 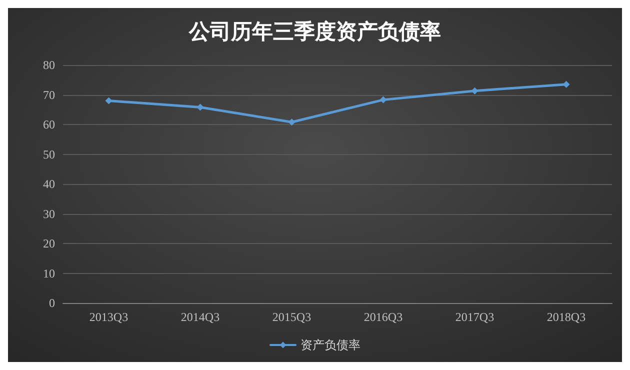 What do you see at coordinates (49, 243) in the screenshot?
I see `y-tick-label: 20` at bounding box center [49, 243].